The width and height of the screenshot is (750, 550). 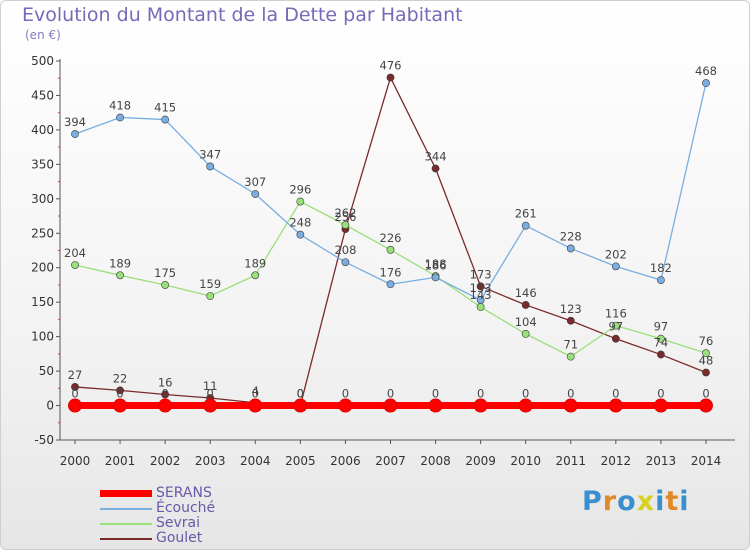 I want to click on data-label: 202, so click(x=616, y=254).